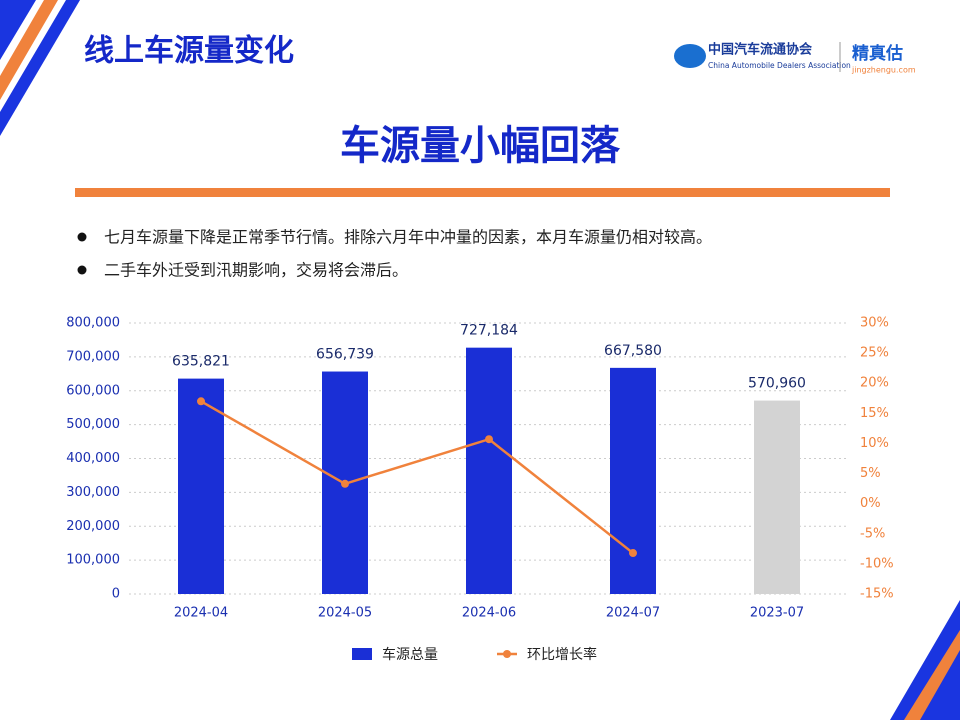 This screenshot has width=960, height=720. What do you see at coordinates (345, 613) in the screenshot?
I see `x-tick-label: 2024-05` at bounding box center [345, 613].